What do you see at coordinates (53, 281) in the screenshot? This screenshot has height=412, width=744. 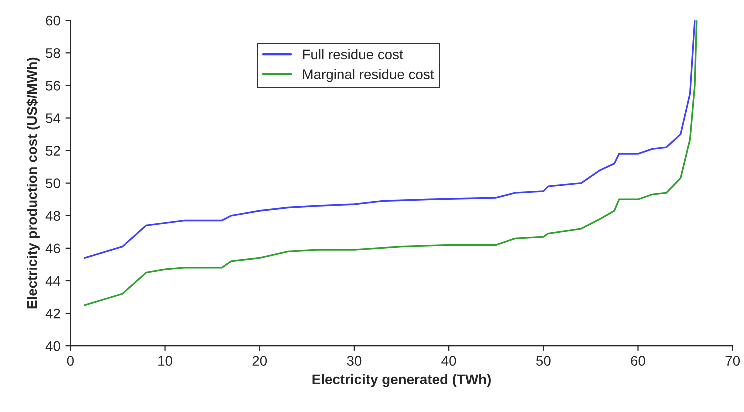 I see `y-tick-label: 44` at bounding box center [53, 281].